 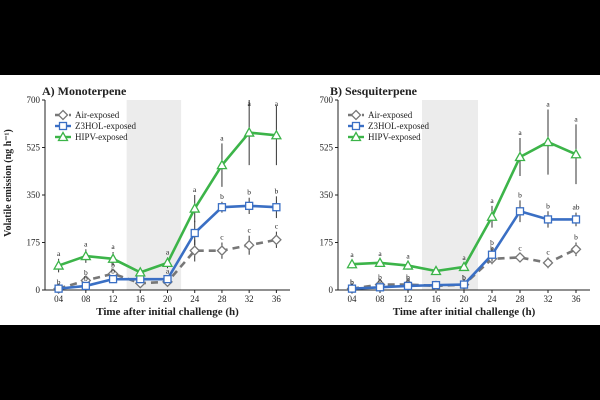 What do you see at coordinates (84, 91) in the screenshot?
I see `panel-title: A) Monoterpene` at bounding box center [84, 91].